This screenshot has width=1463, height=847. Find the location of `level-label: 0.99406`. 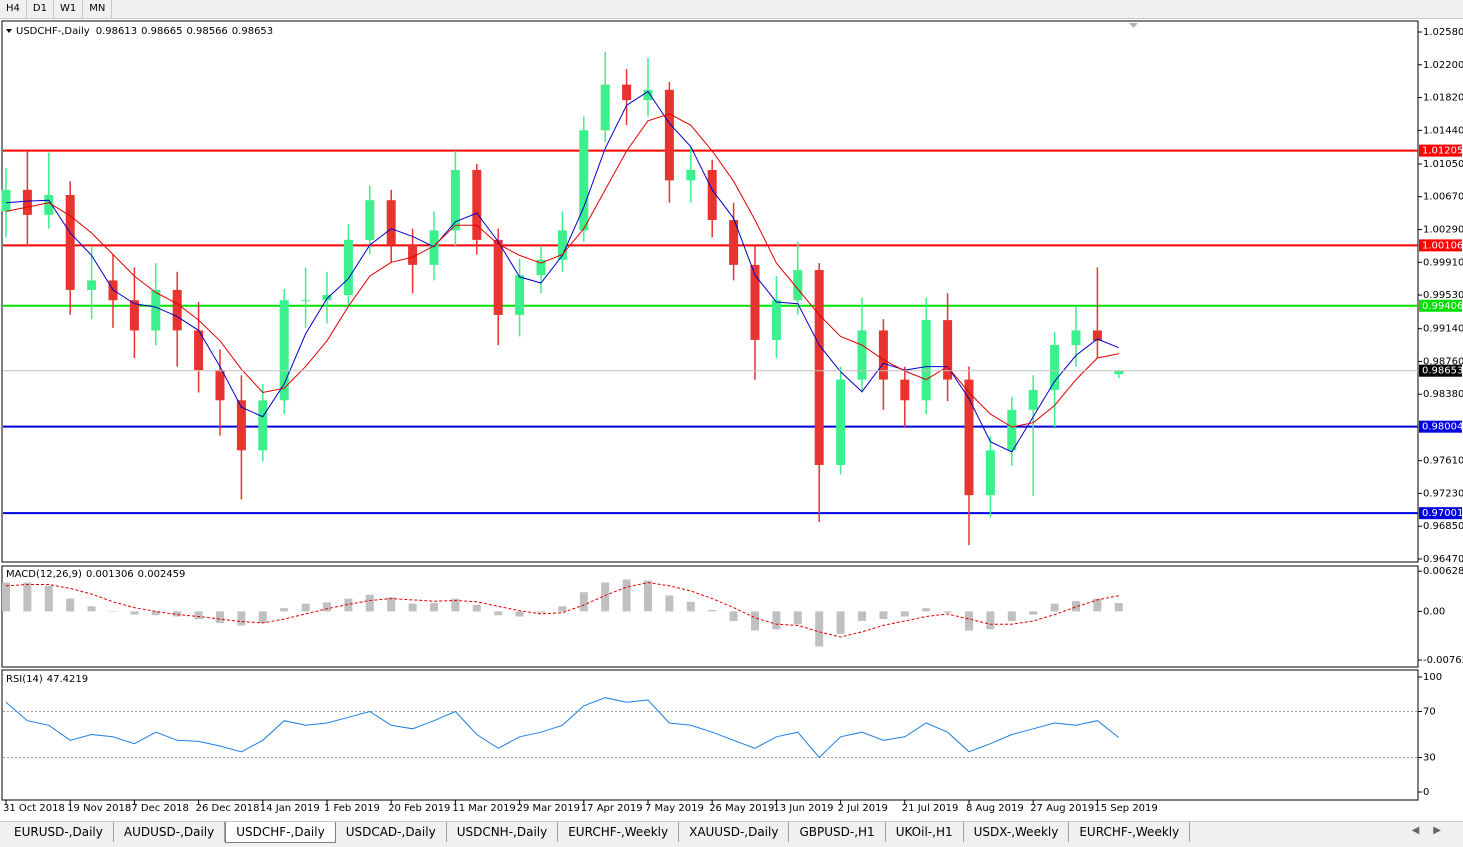

level-label: 0.99406 is located at coordinates (1442, 306).